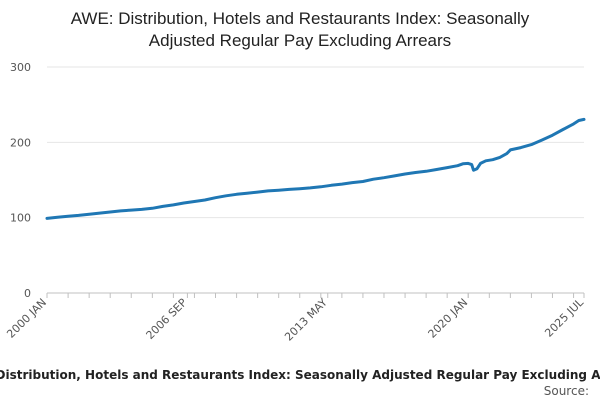 Image resolution: width=600 pixels, height=400 pixels. What do you see at coordinates (20, 180) in the screenshot?
I see `y-axis-ticks: 0 100 200 300` at bounding box center [20, 180].